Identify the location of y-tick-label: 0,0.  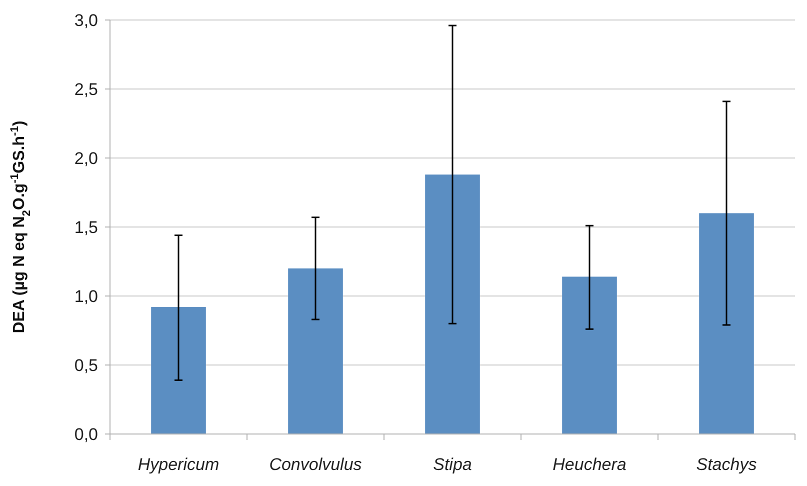
(86, 434).